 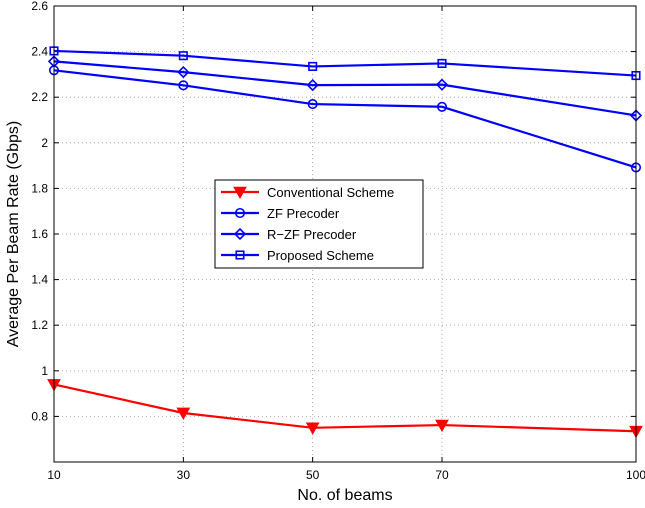 I want to click on y-tick-label: 1, so click(x=44, y=371).